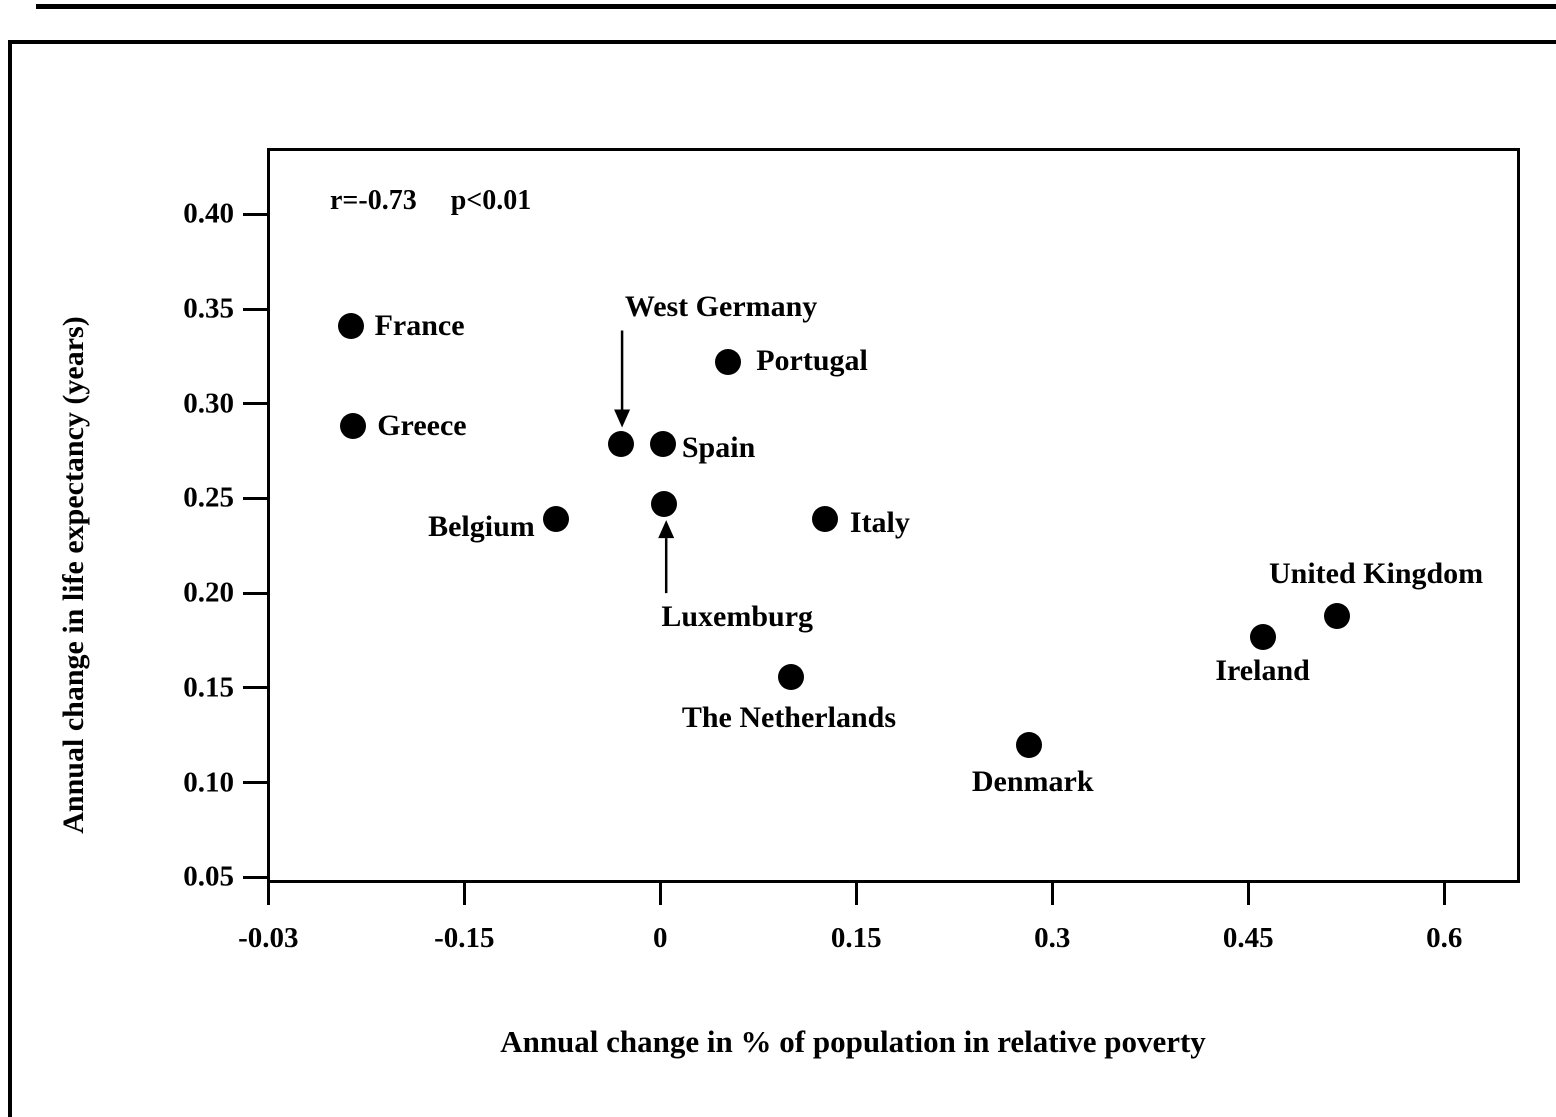 Image resolution: width=1556 pixels, height=1117 pixels. Describe the element at coordinates (208, 876) in the screenshot. I see `y-tick-label-0.05: 0.05` at that location.